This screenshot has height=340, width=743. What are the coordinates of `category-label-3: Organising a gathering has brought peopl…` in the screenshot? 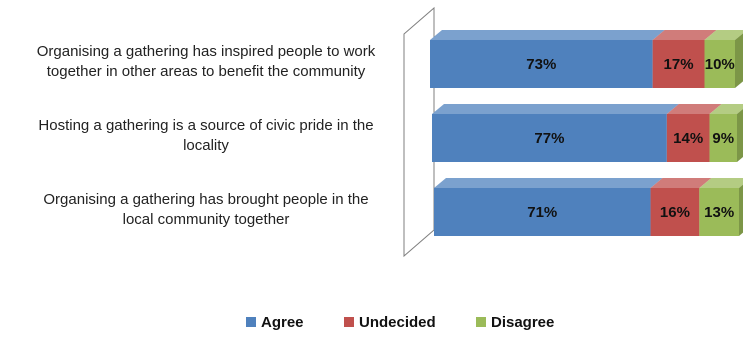 It's located at (205, 209).